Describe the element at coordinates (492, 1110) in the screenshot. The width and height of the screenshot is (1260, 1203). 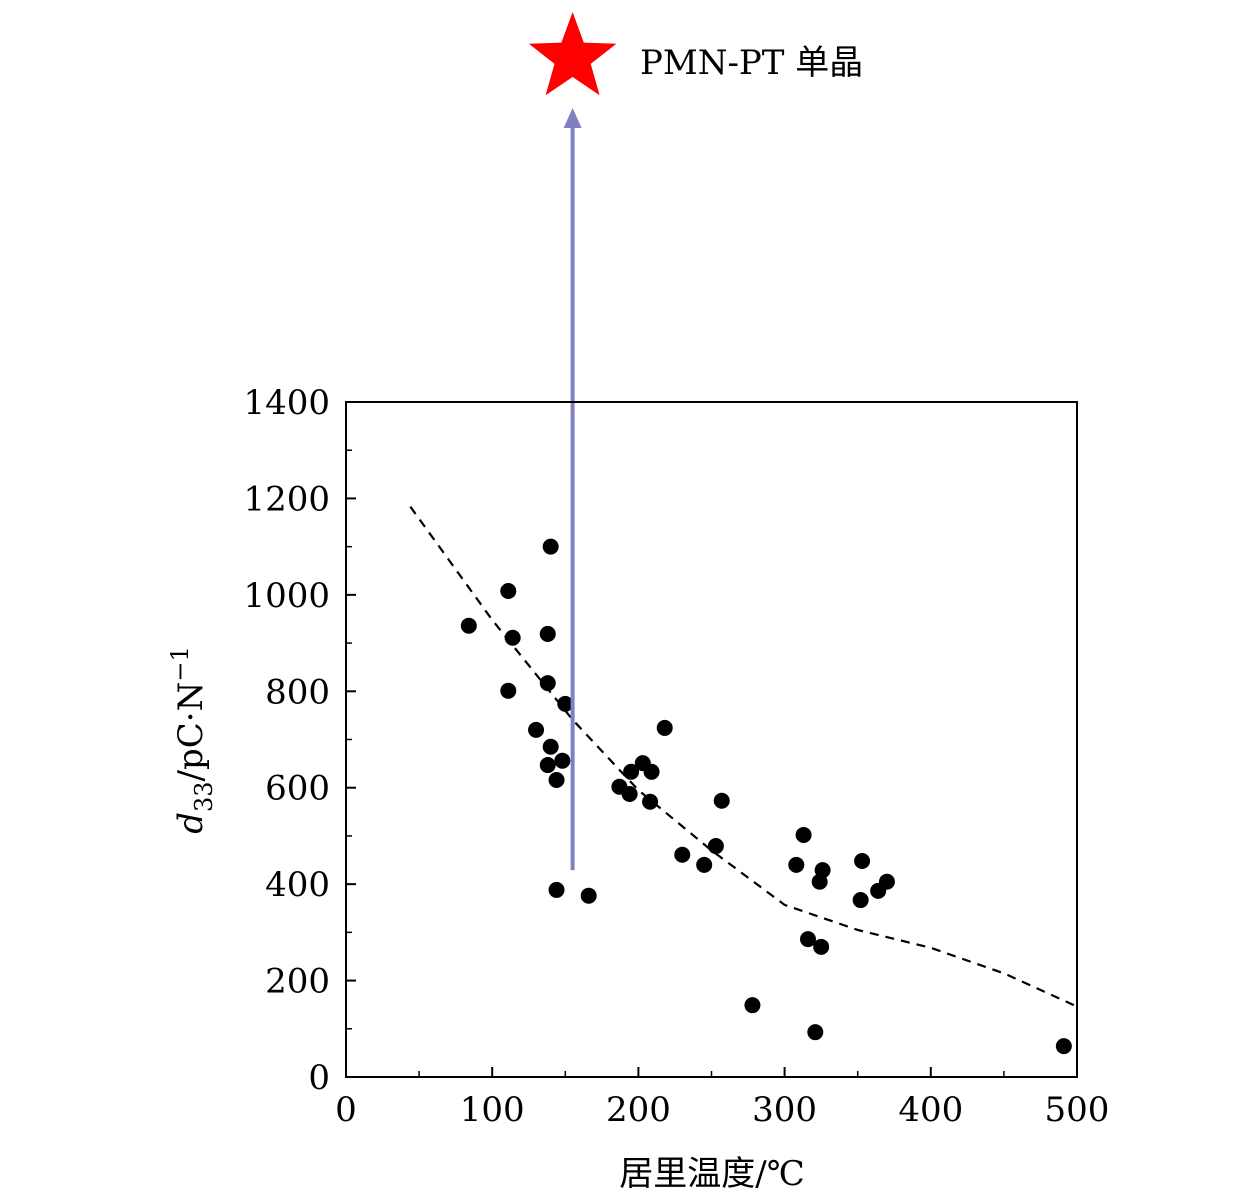
I see `x-tick-label: 100` at that location.